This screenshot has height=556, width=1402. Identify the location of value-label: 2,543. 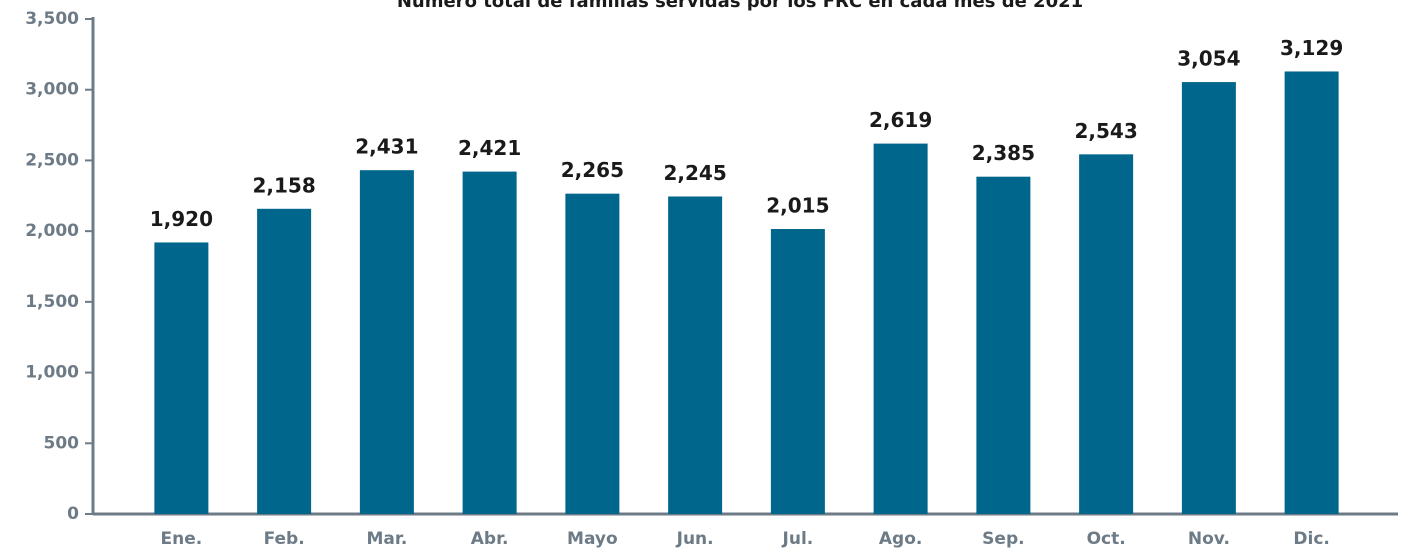
(1105, 131).